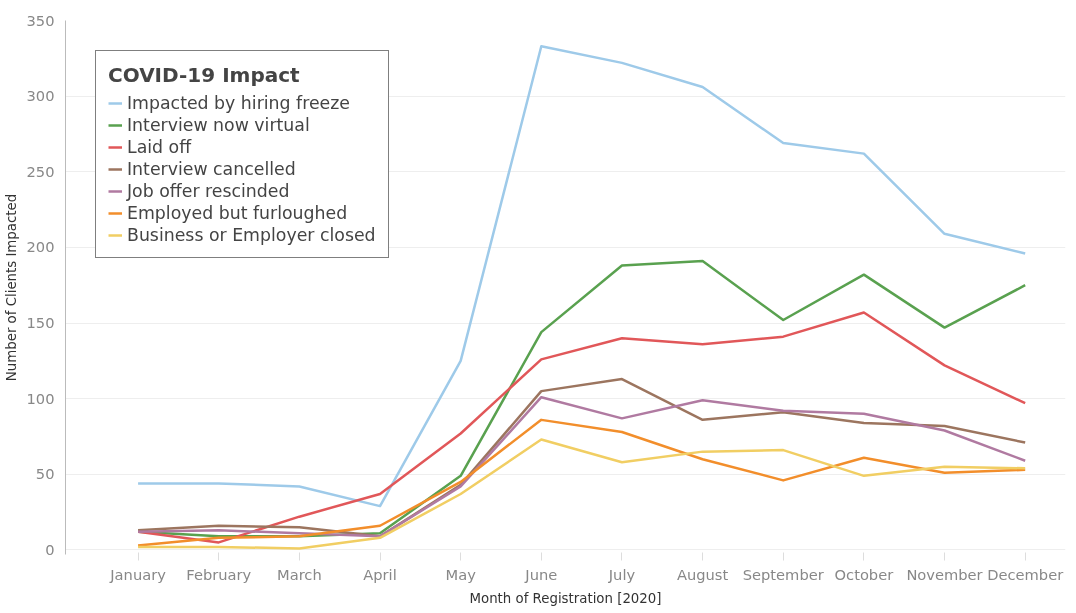 The image size is (1076, 613). Describe the element at coordinates (159, 147) in the screenshot. I see `legend-label: Laid off` at that location.